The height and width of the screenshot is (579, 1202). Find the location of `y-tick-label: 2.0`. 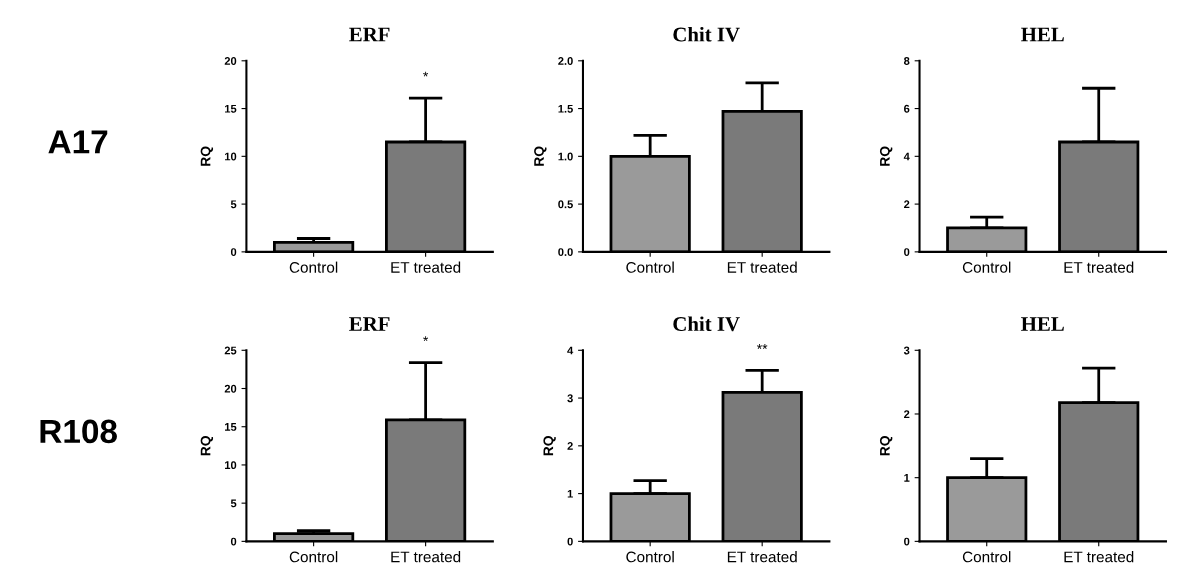

y-tick-label: 2.0 is located at coordinates (565, 61).